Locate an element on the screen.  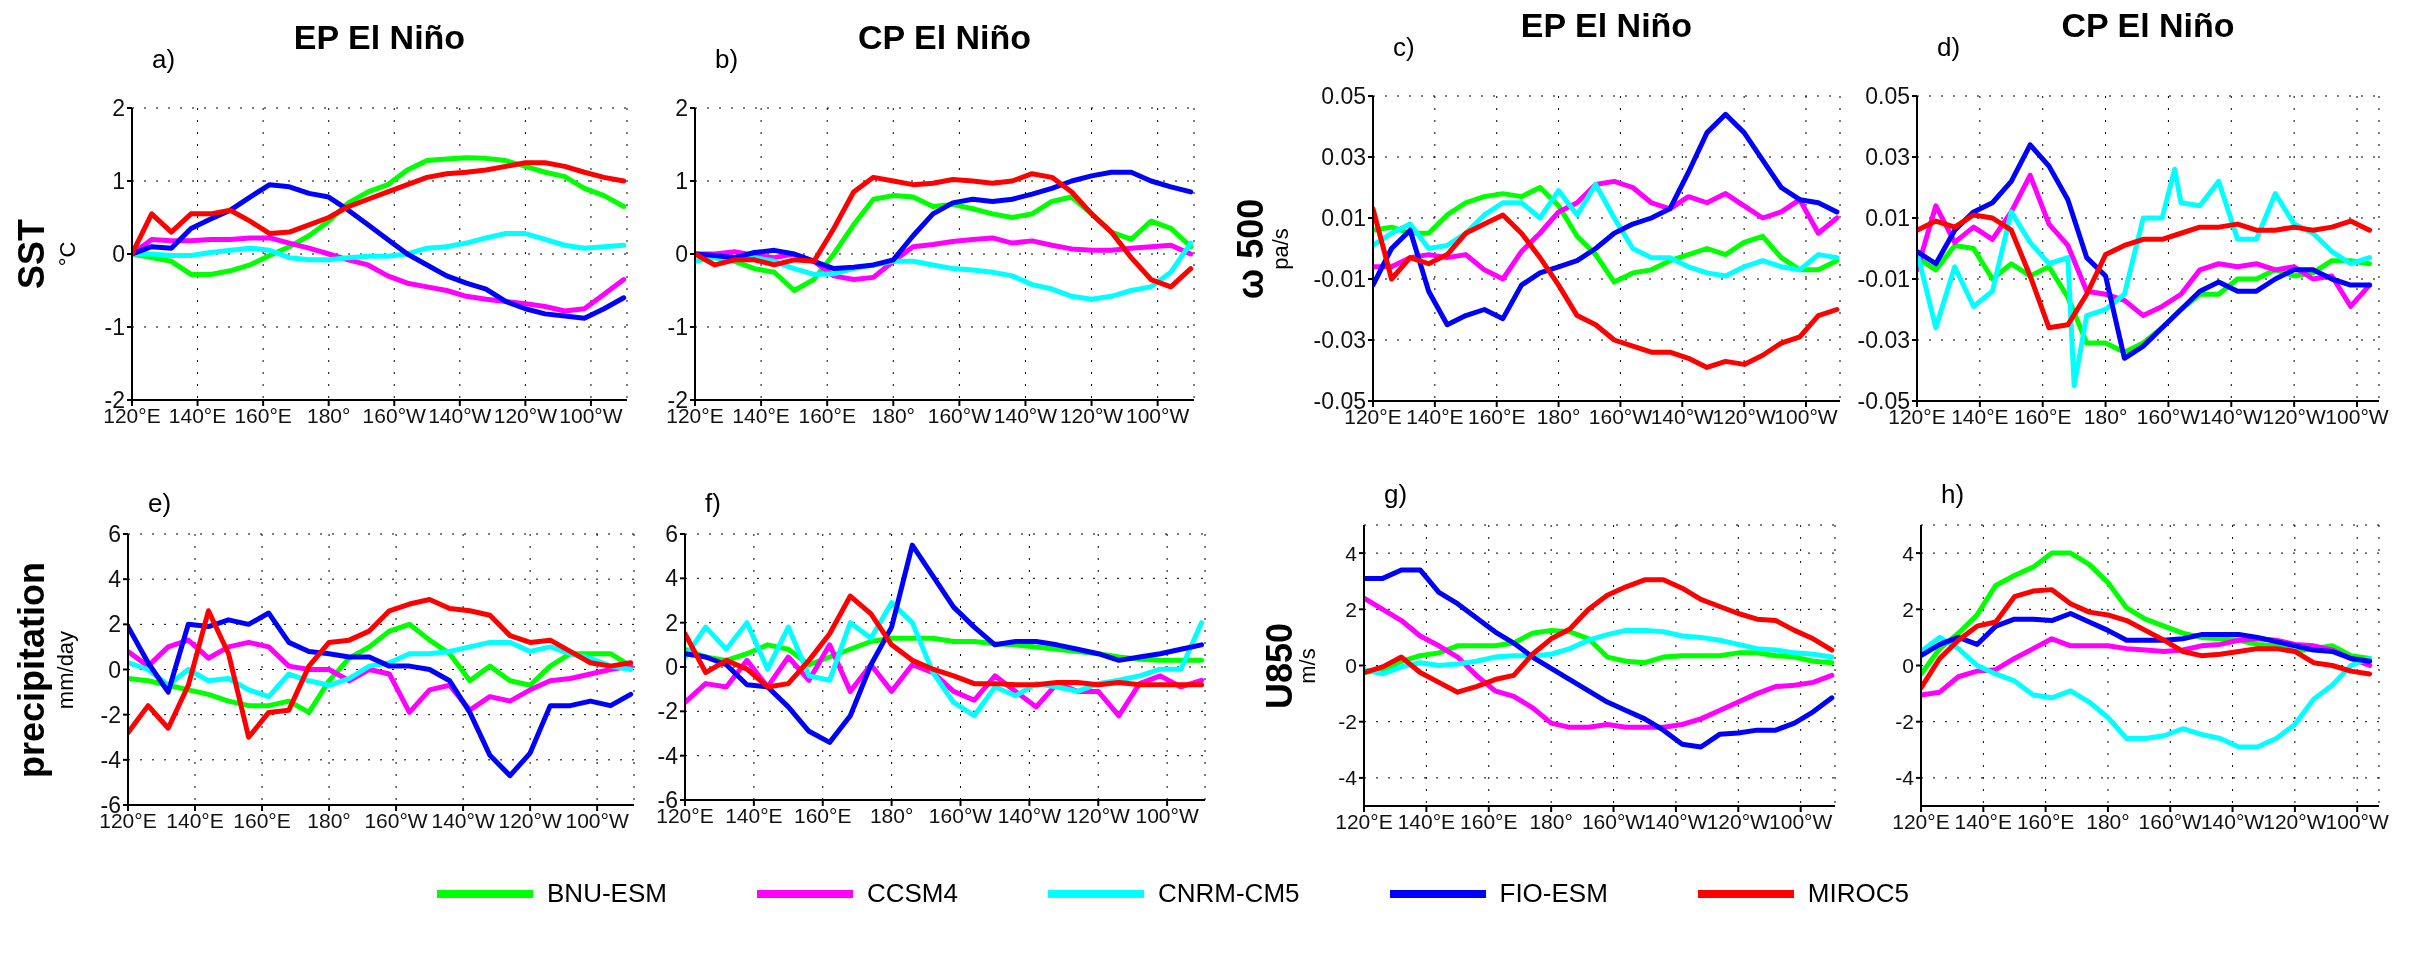
y-tick-label: 0.03 is located at coordinates (1343, 157).